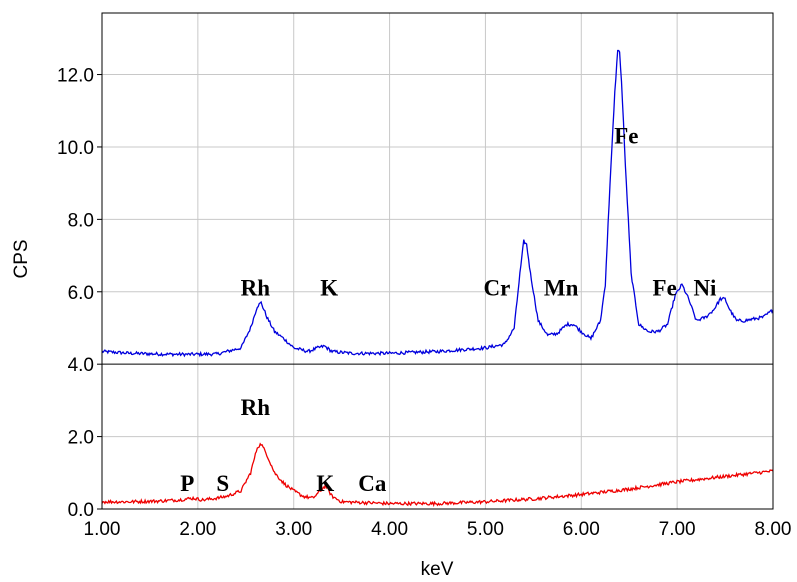 The width and height of the screenshot is (797, 582). What do you see at coordinates (102, 529) in the screenshot?
I see `x-tick-label: 1.00` at bounding box center [102, 529].